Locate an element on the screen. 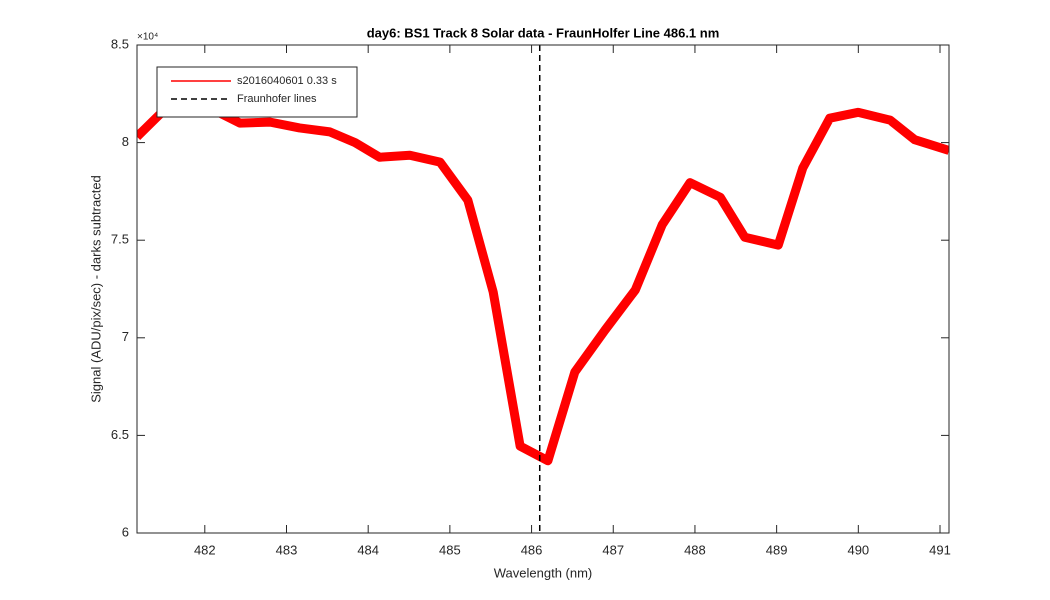 The width and height of the screenshot is (1050, 600). x-tick-label: 488 is located at coordinates (695, 549).